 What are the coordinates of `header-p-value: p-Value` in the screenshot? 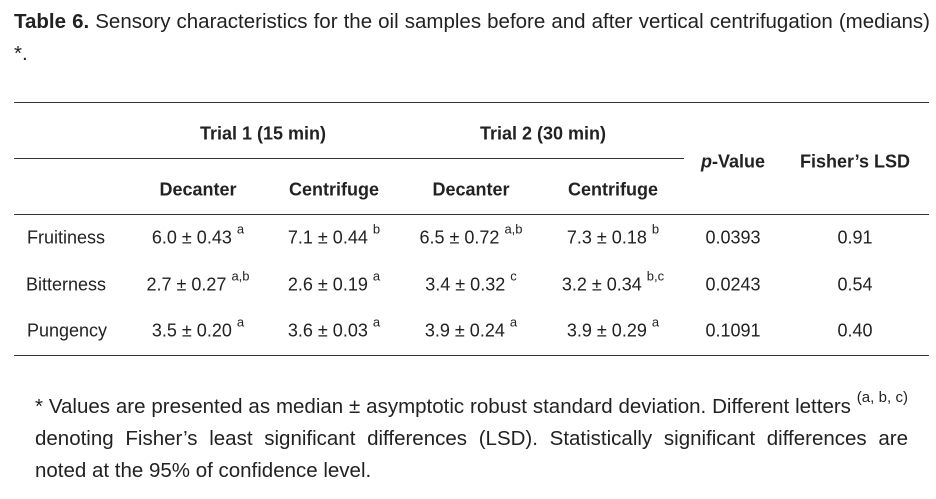 It's located at (733, 162).